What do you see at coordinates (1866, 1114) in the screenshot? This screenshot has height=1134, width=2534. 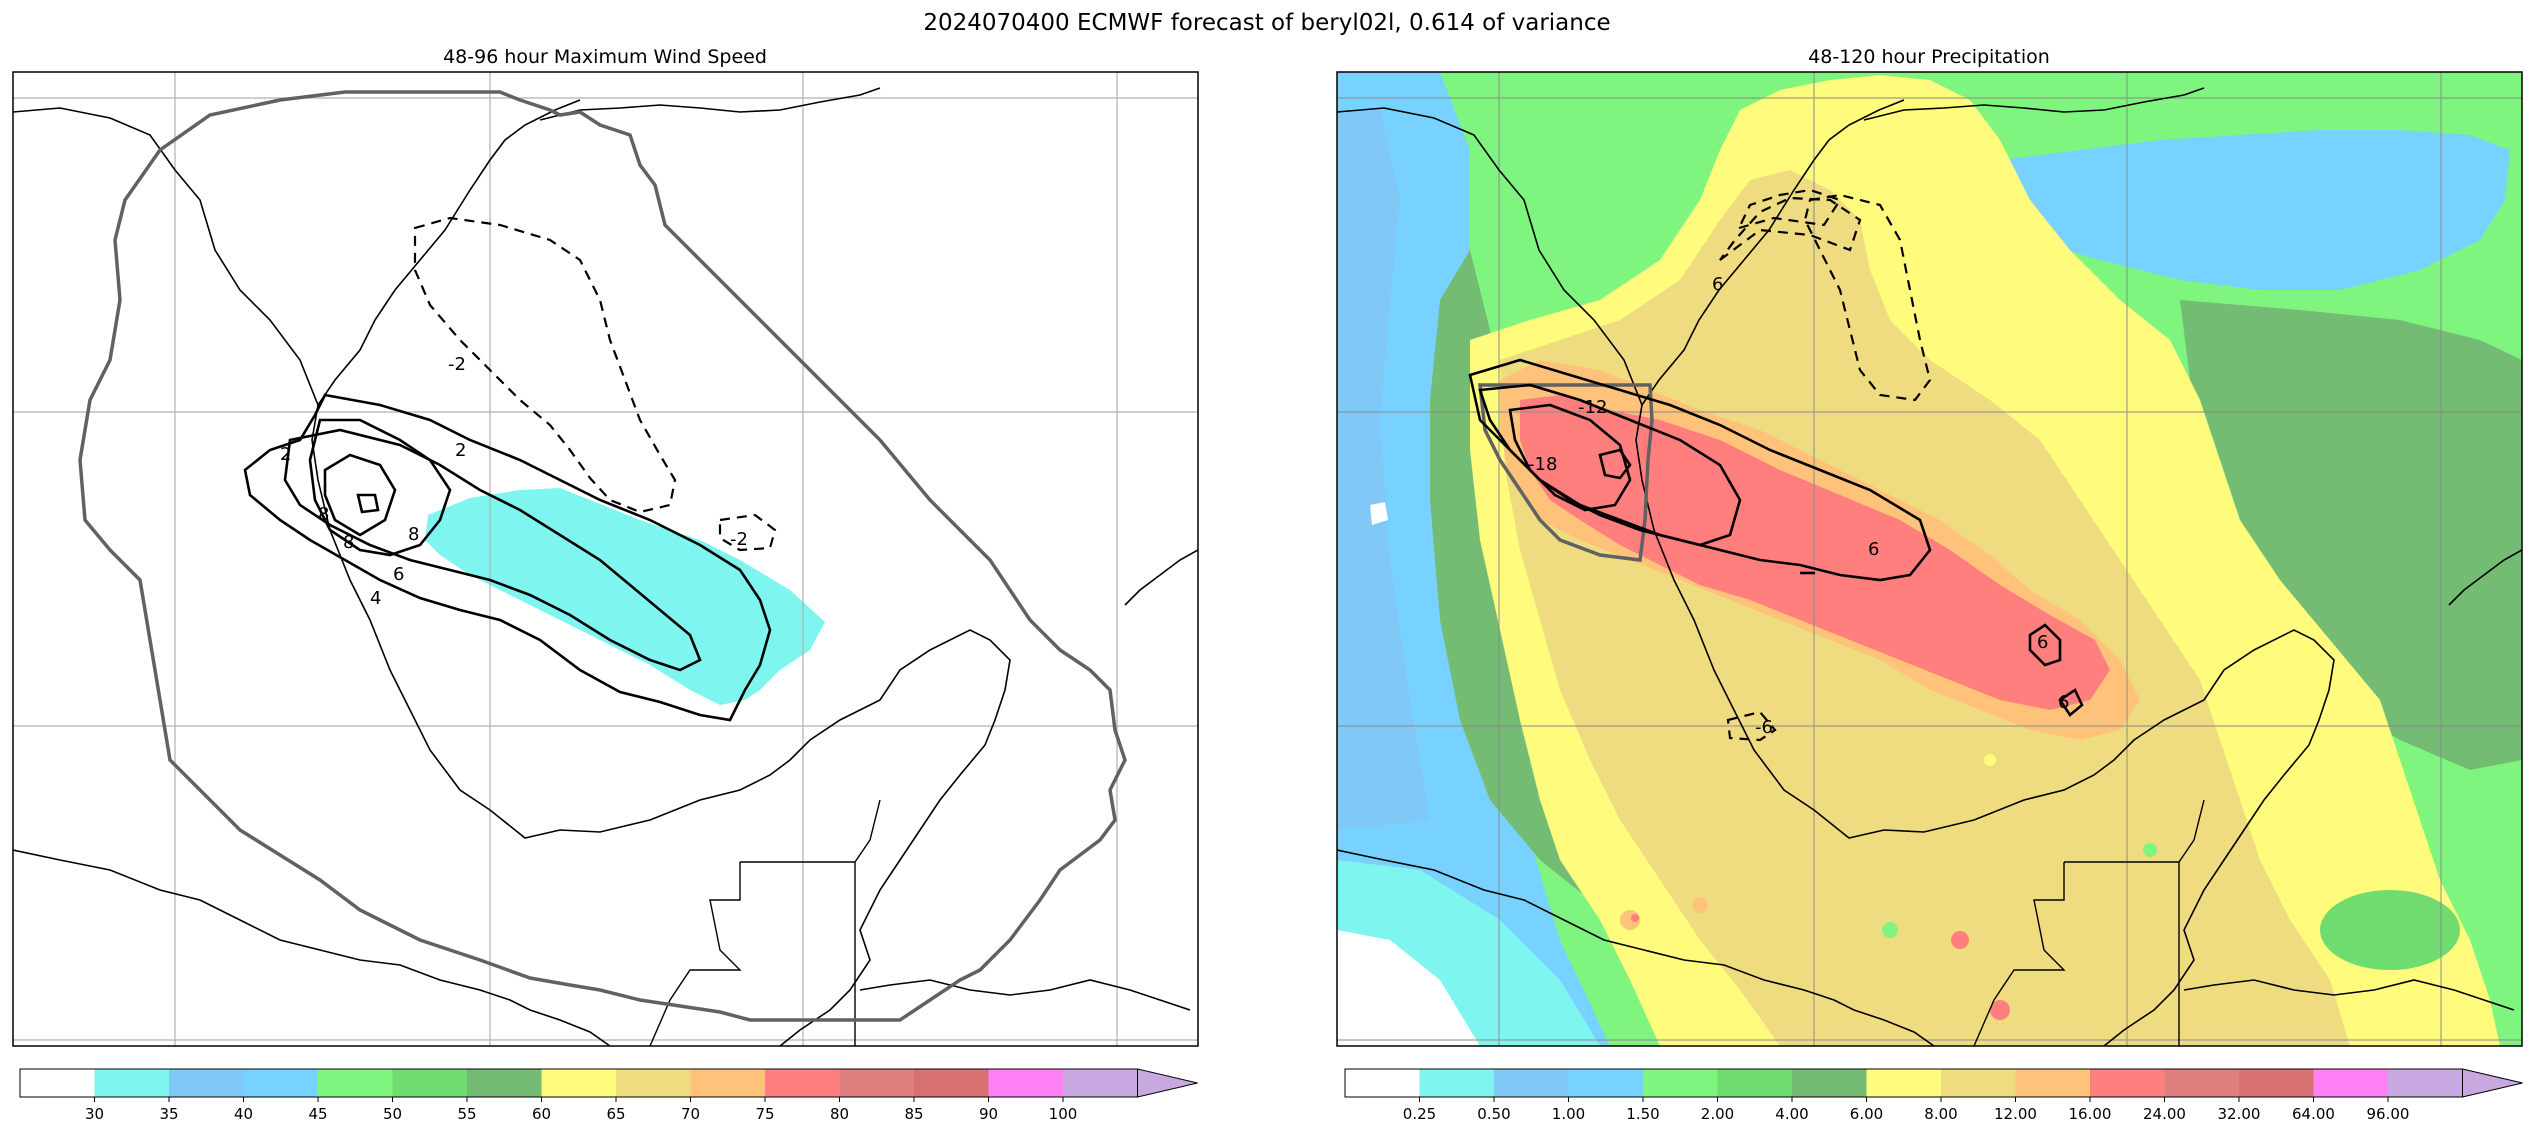 I see `colorbar-tick-label: 6.00` at bounding box center [1866, 1114].